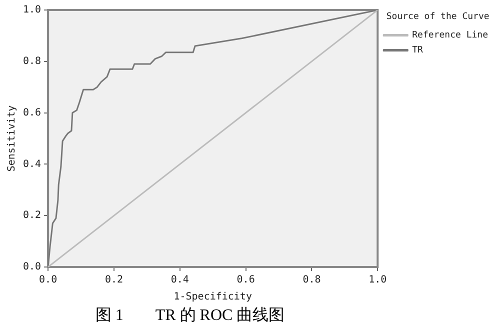 The width and height of the screenshot is (502, 335). What do you see at coordinates (48, 280) in the screenshot?
I see `x-tick-label: 0.0` at bounding box center [48, 280].